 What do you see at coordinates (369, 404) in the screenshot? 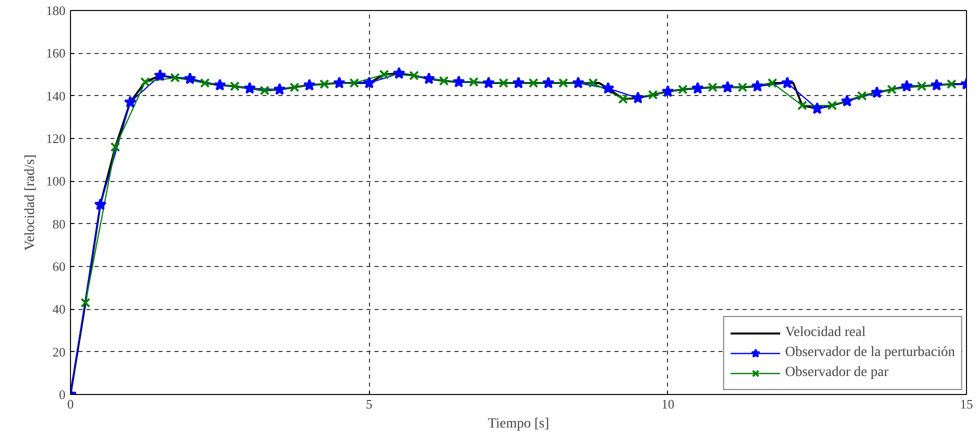
I see `x-tick-label: 5` at bounding box center [369, 404].